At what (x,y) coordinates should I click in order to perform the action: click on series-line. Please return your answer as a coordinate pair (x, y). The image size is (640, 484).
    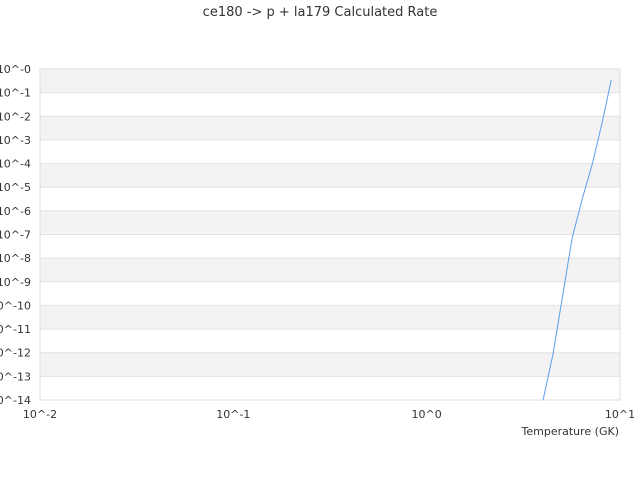
    Looking at the image, I should click on (577, 240).